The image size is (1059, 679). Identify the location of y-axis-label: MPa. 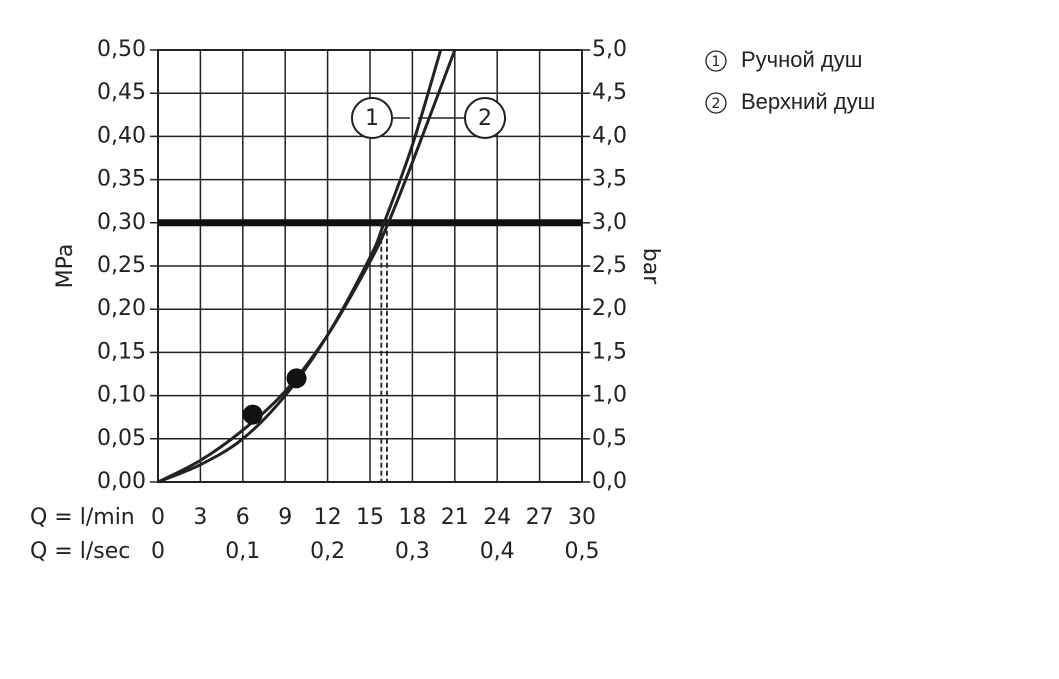
(65, 266).